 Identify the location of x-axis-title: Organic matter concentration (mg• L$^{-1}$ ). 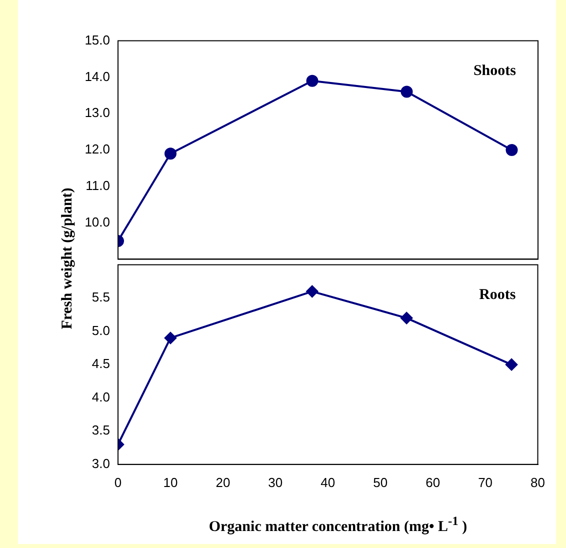
(338, 525).